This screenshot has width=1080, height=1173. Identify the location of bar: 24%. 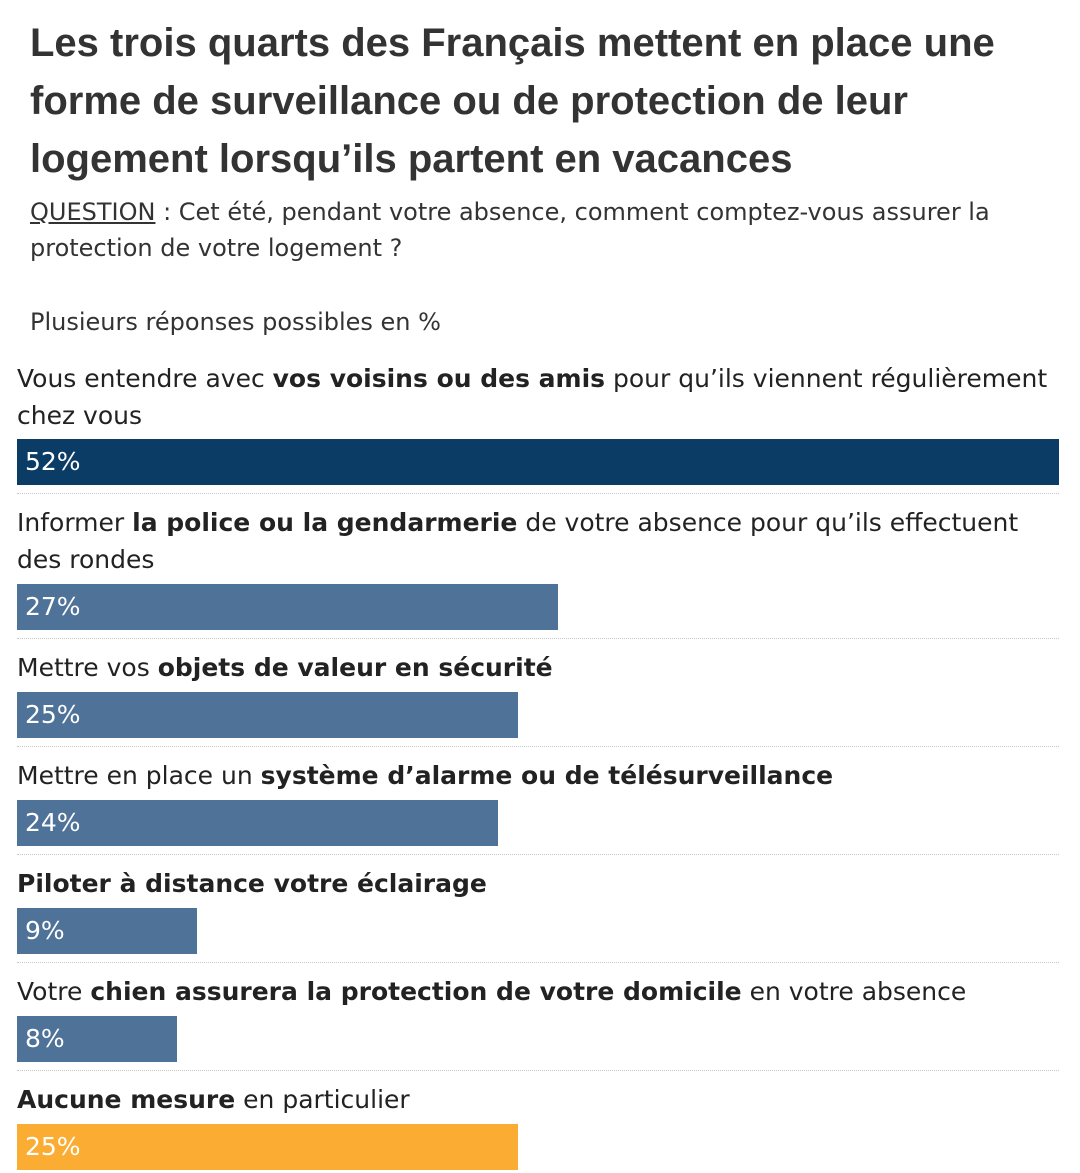
(257, 823).